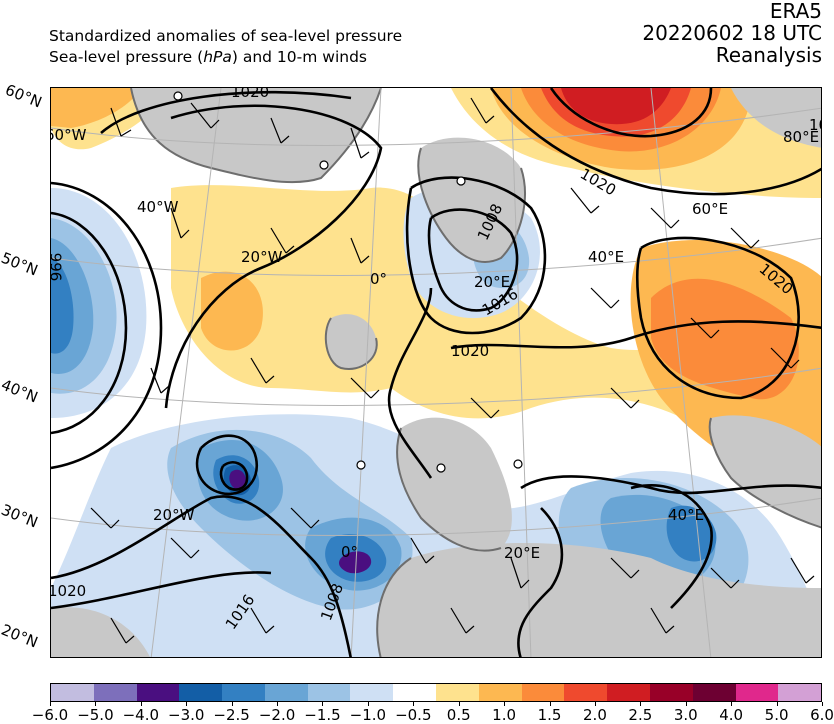 The width and height of the screenshot is (834, 724). I want to click on colorbar-tick-label: 5.0, so click(776, 715).